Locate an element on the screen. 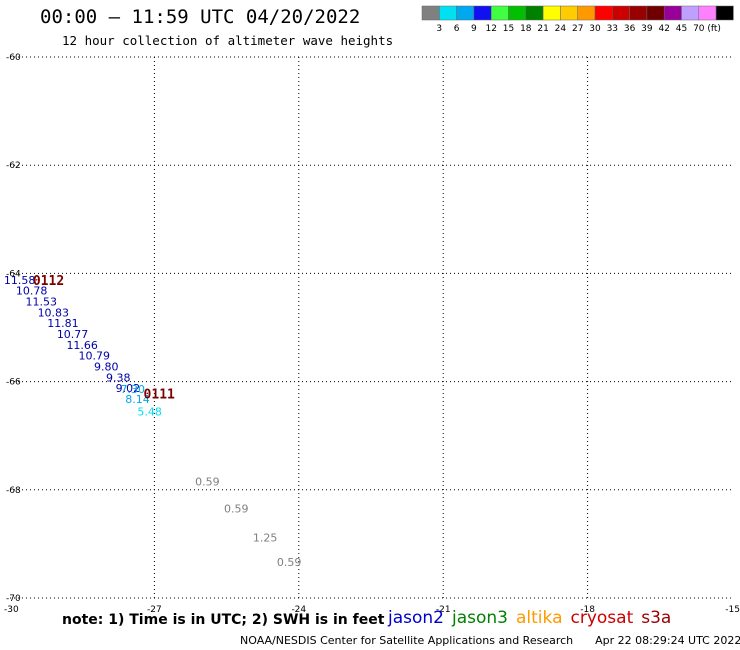 This screenshot has width=740, height=650. x-tick-label: -24 is located at coordinates (298, 610).